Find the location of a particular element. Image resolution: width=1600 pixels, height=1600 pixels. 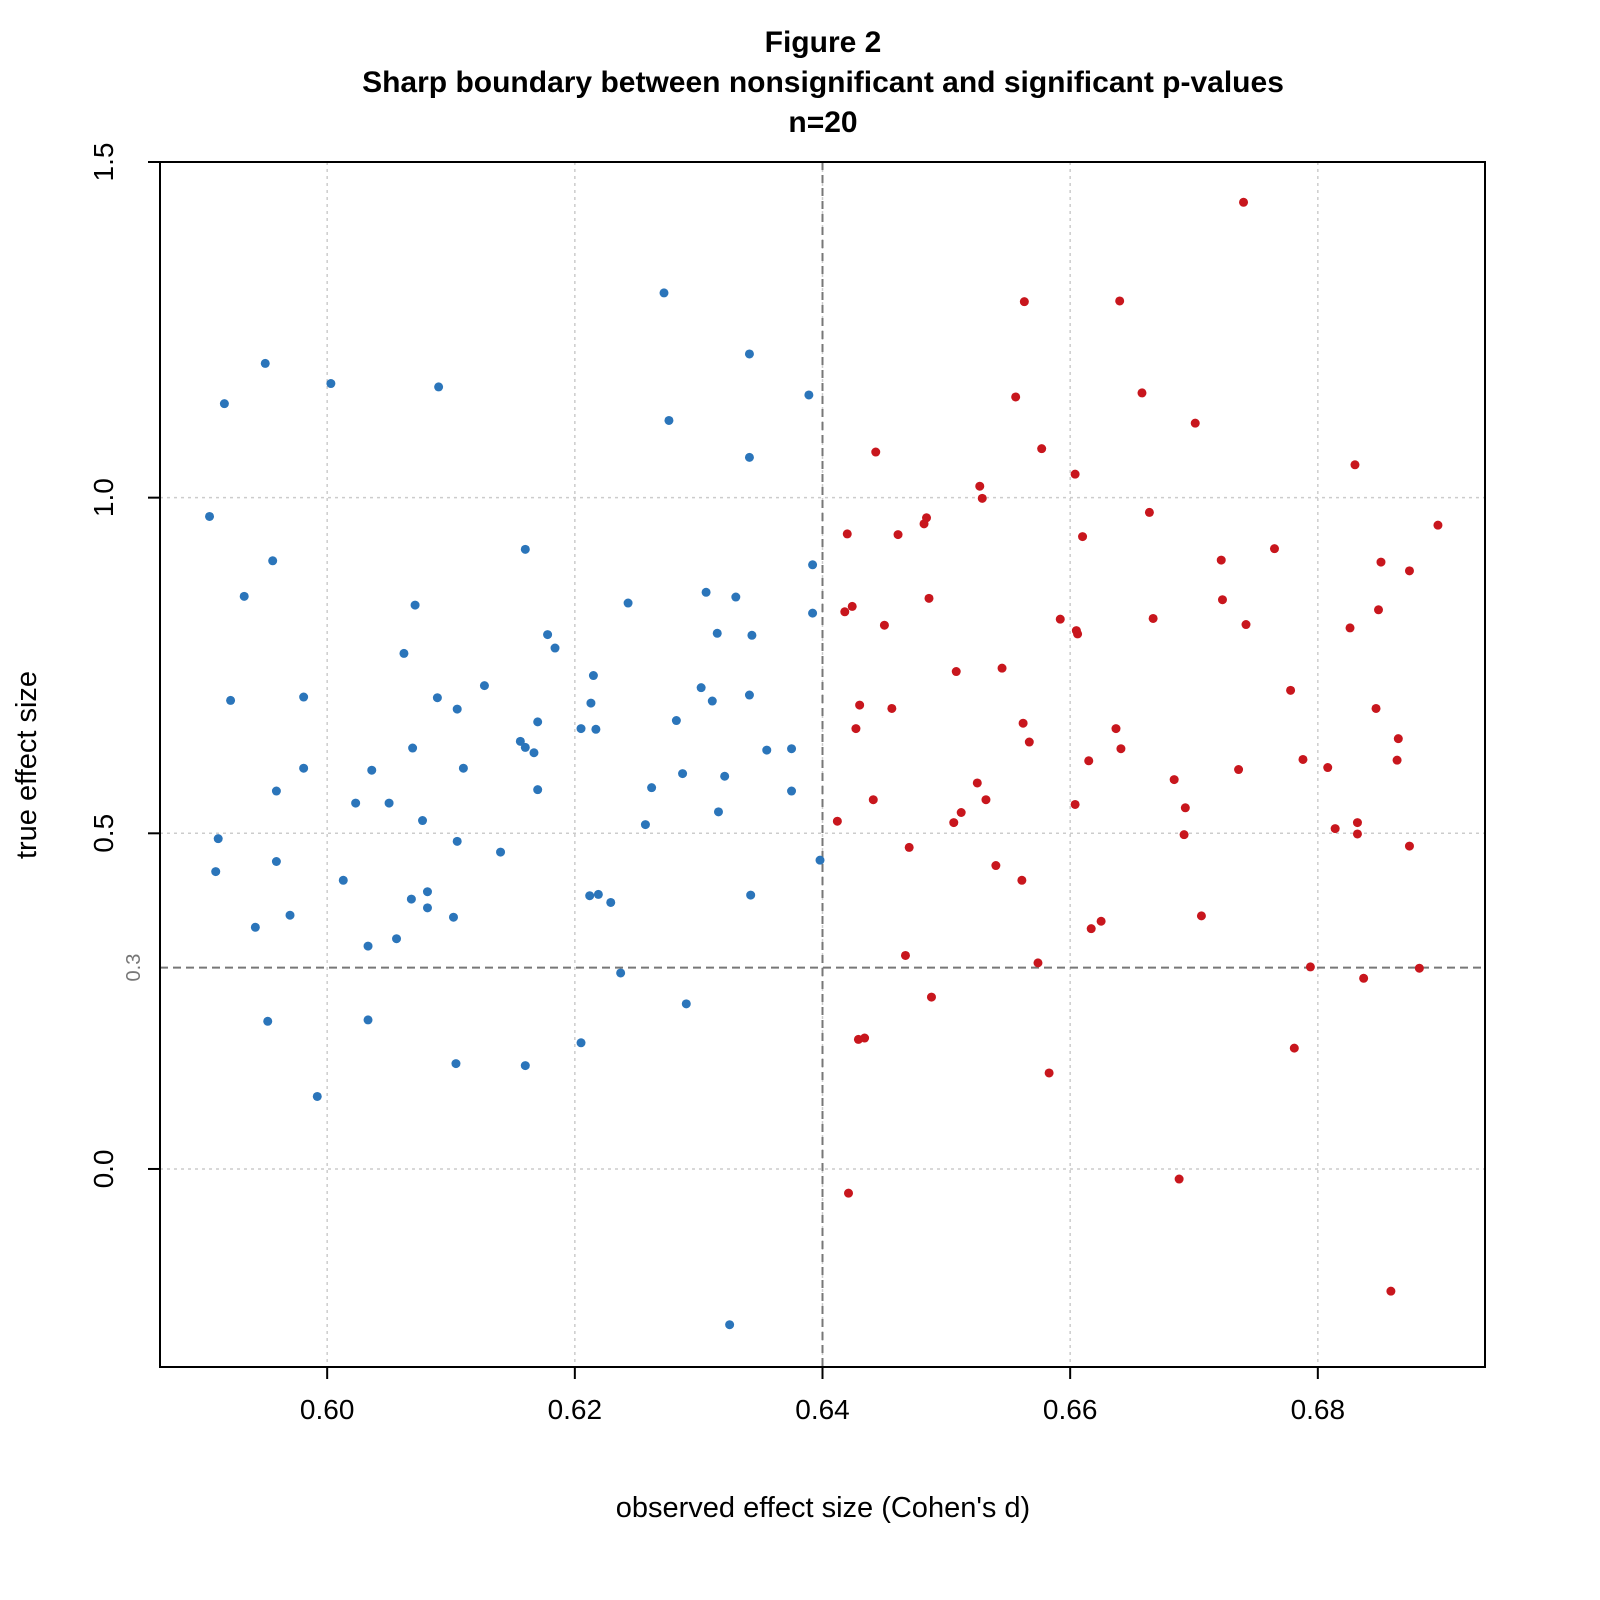

y-tick-label: 0.0 is located at coordinates (103, 1168).